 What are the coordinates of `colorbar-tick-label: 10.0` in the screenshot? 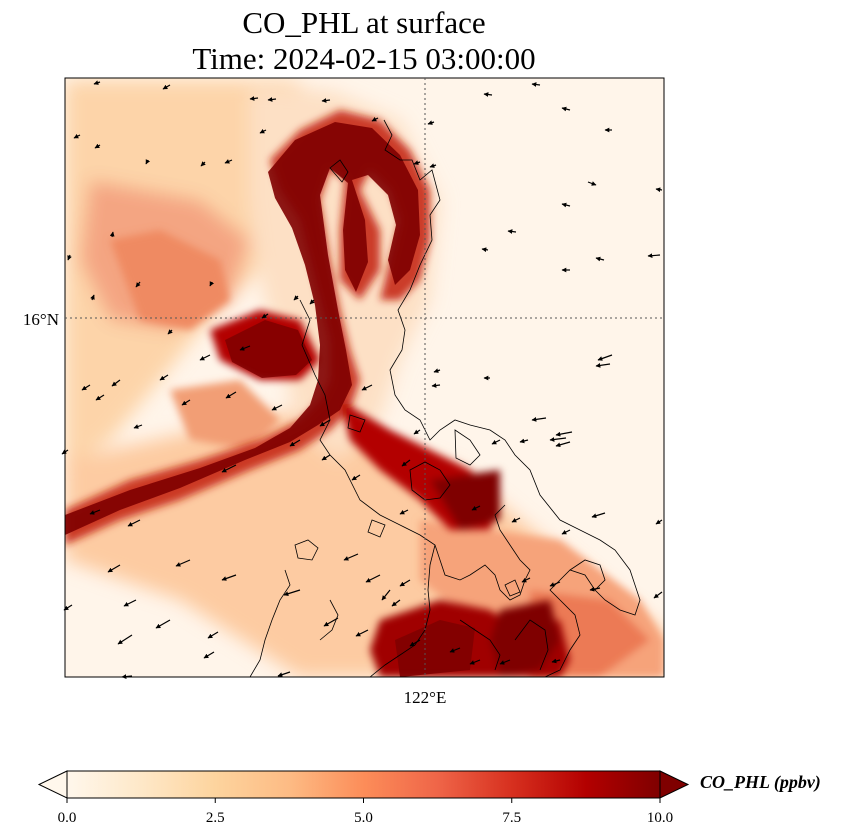 It's located at (660, 818).